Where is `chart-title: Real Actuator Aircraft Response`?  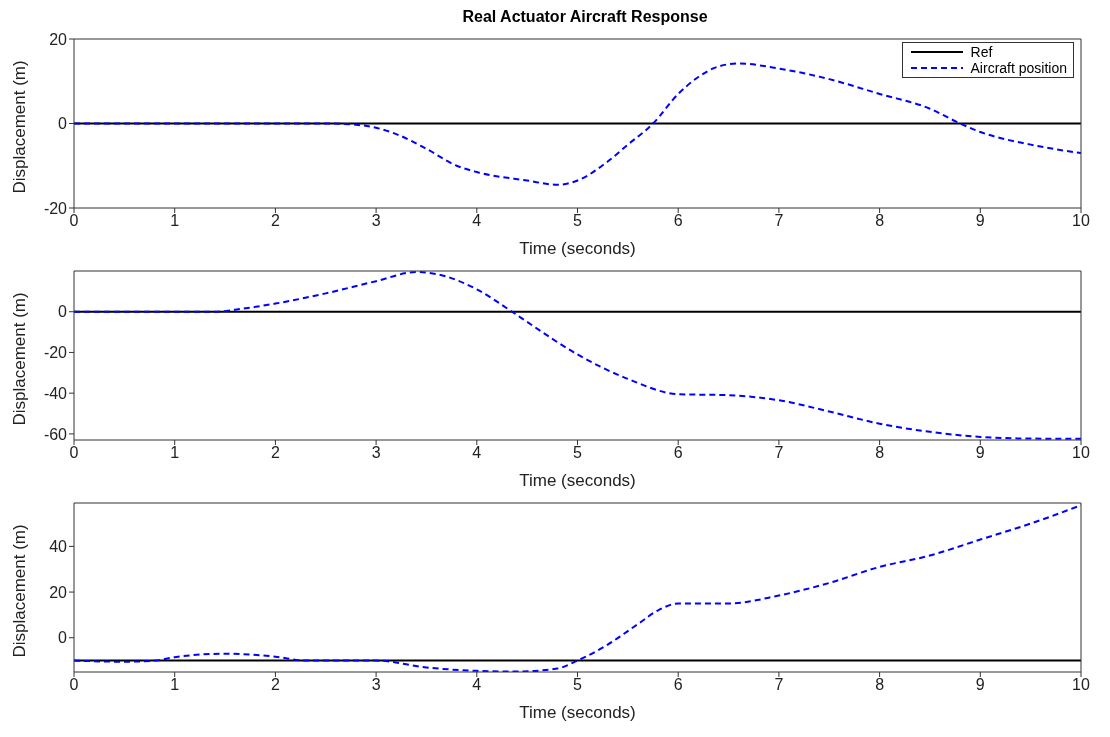
chart-title: Real Actuator Aircraft Response is located at coordinates (585, 17).